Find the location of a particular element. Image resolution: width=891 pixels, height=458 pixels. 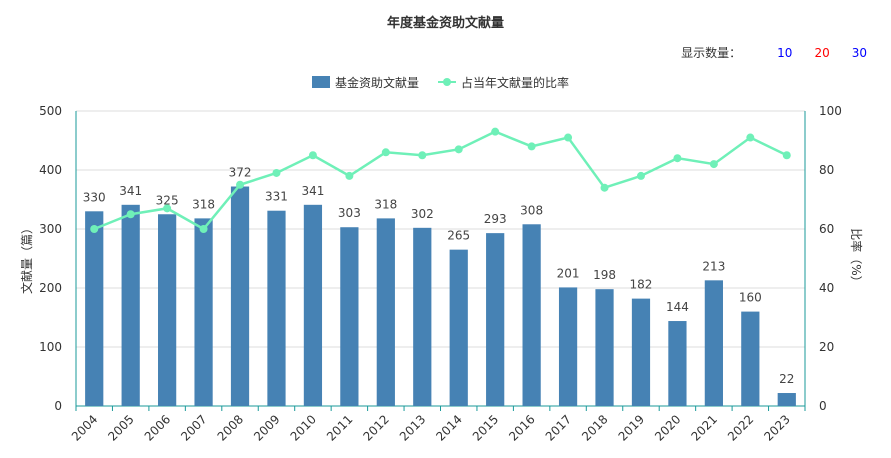

x-tick-label: 2016 is located at coordinates (521, 427).